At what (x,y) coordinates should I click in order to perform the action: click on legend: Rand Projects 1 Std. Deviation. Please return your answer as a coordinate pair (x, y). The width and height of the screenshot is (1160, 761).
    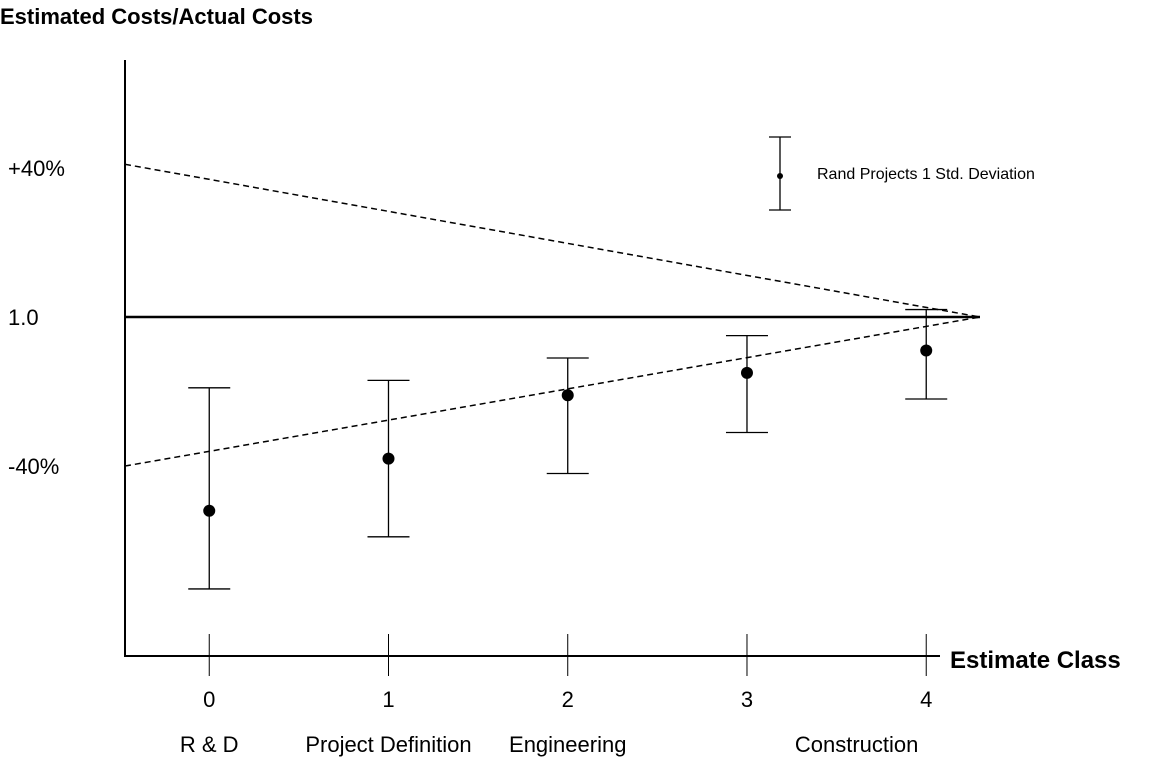
    Looking at the image, I should click on (902, 173).